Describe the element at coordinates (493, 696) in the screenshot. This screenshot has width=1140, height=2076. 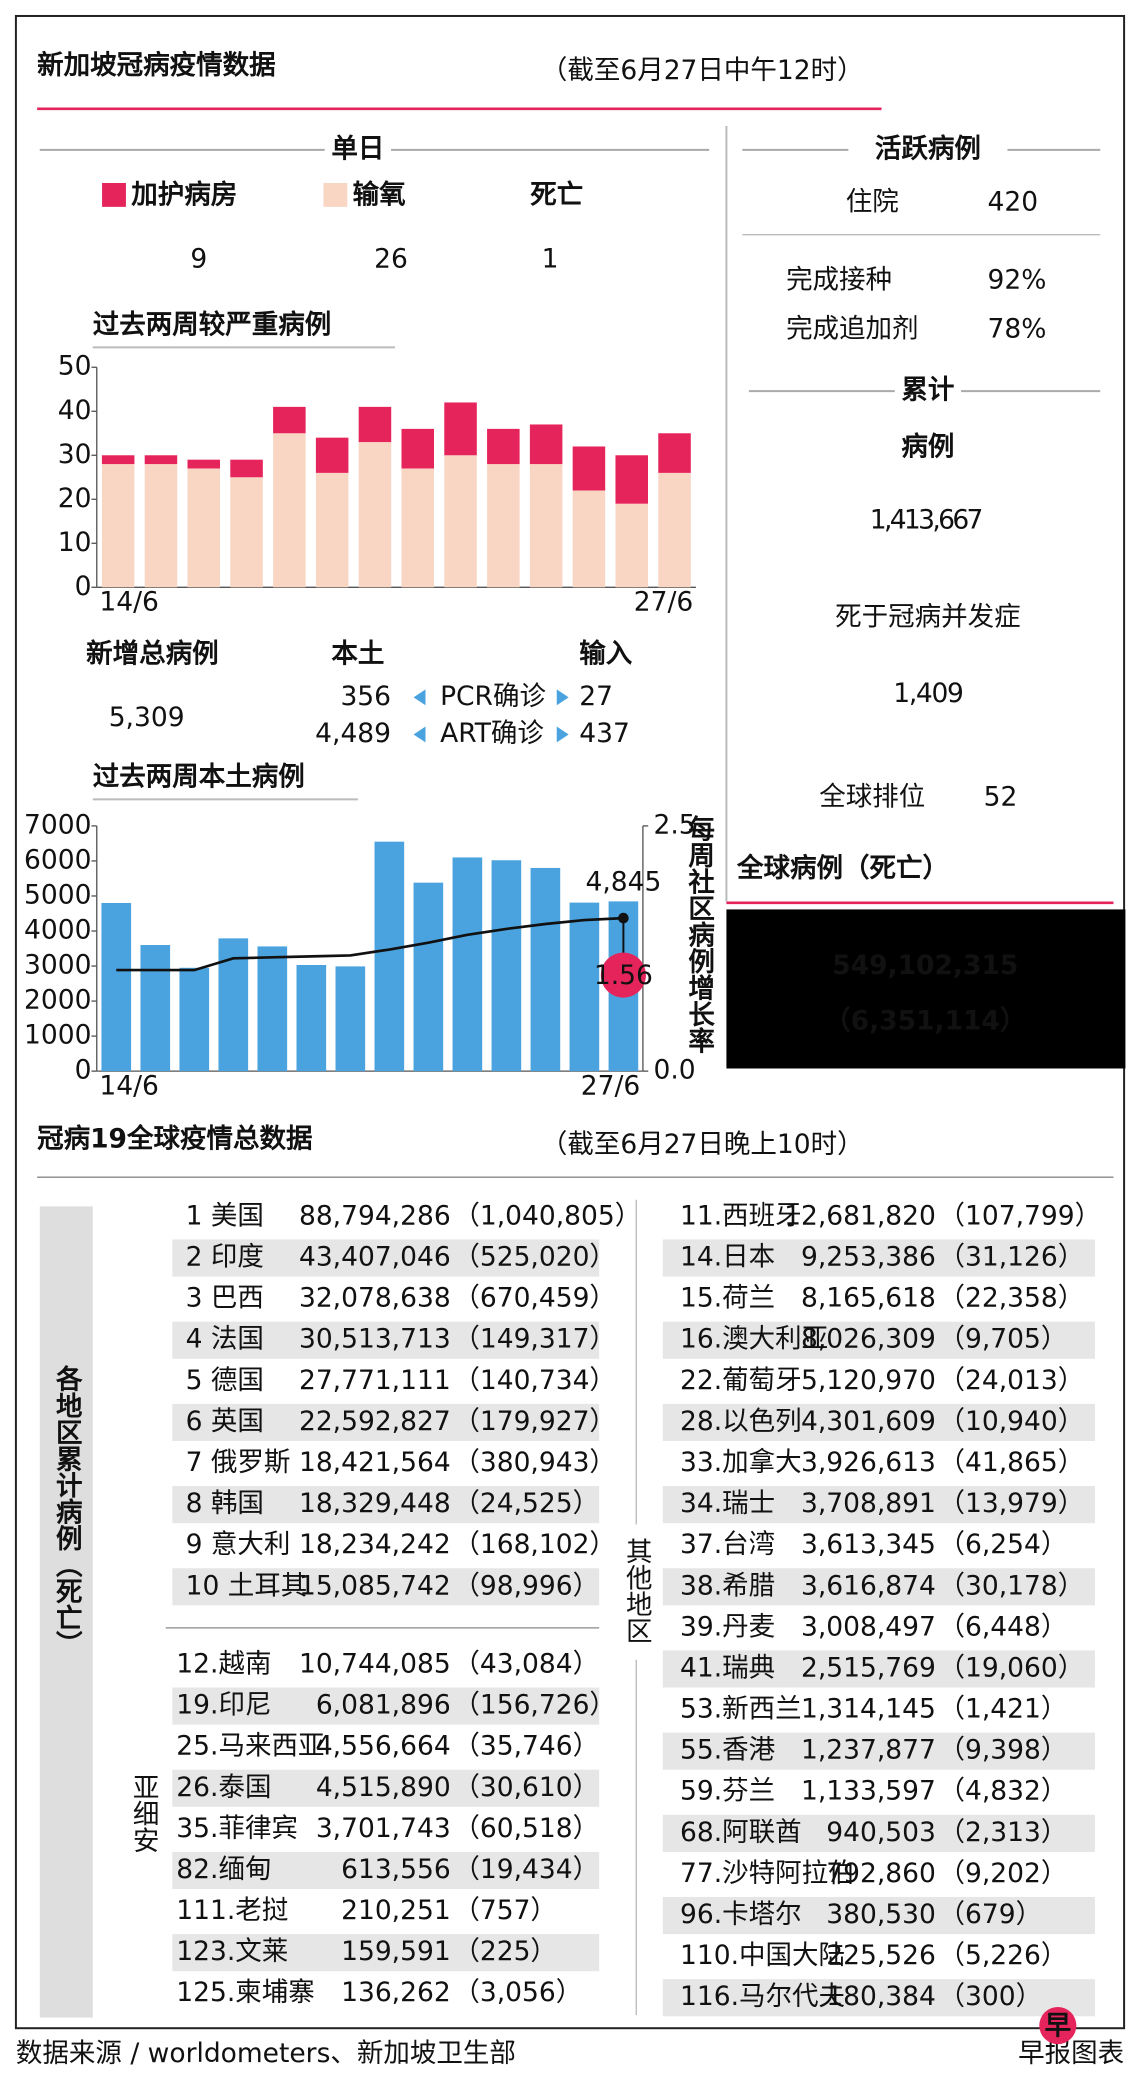
I see `test-method: PCR确诊` at that location.